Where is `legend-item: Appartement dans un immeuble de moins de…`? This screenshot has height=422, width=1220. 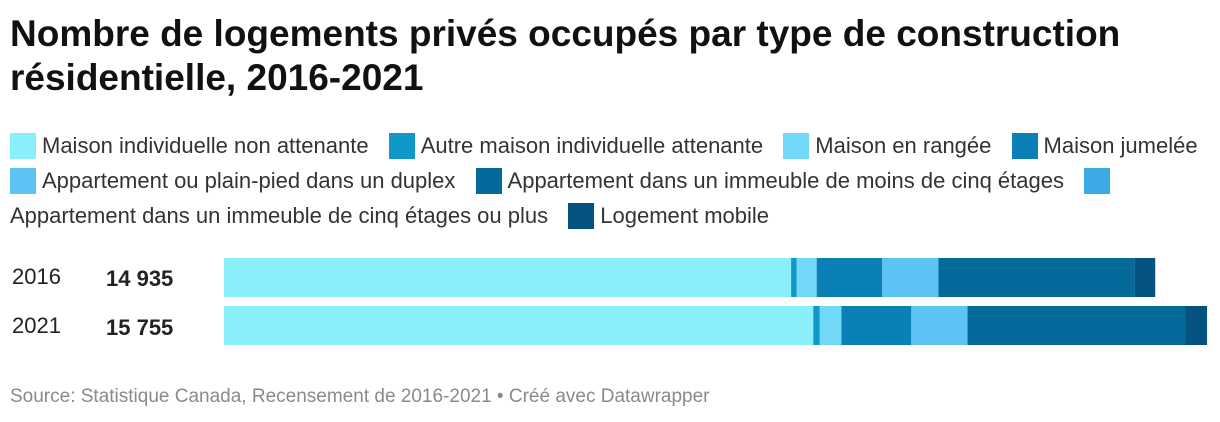
legend-item: Appartement dans un immeuble de moins de… is located at coordinates (769, 181).